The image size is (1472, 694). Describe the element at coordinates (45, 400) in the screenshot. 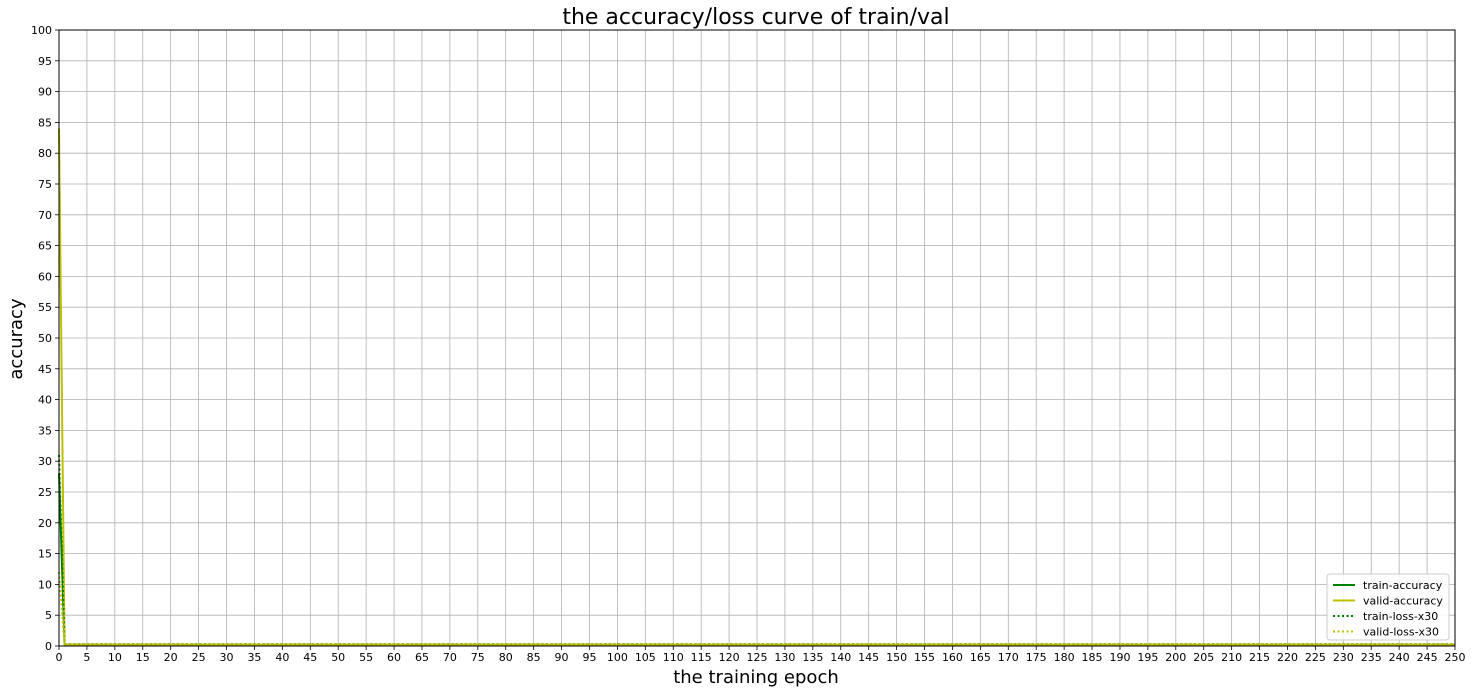

I see `y-tick-label: 40` at that location.